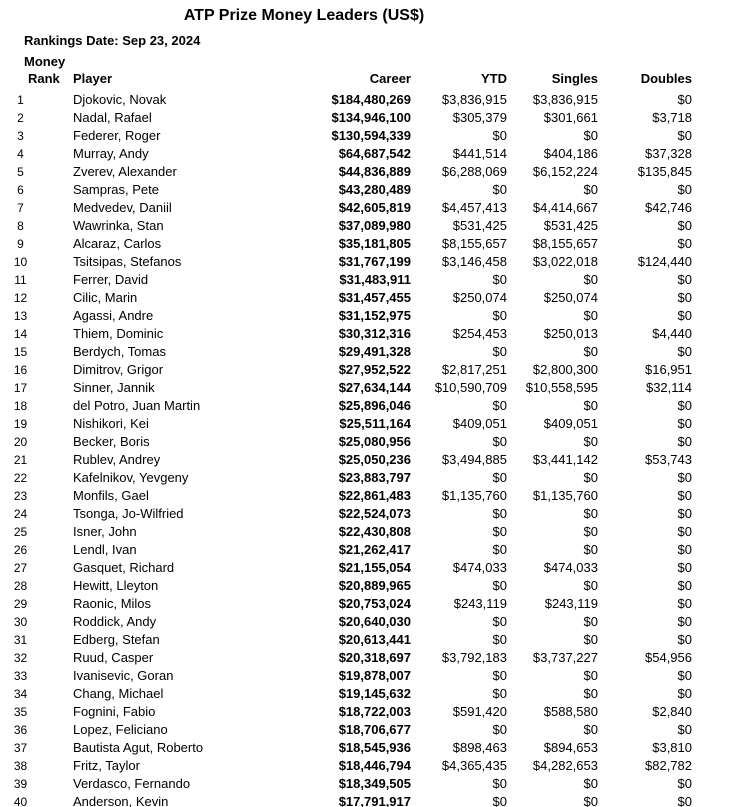 This screenshot has height=807, width=748. I want to click on career-cell: $19,878,007, so click(374, 675).